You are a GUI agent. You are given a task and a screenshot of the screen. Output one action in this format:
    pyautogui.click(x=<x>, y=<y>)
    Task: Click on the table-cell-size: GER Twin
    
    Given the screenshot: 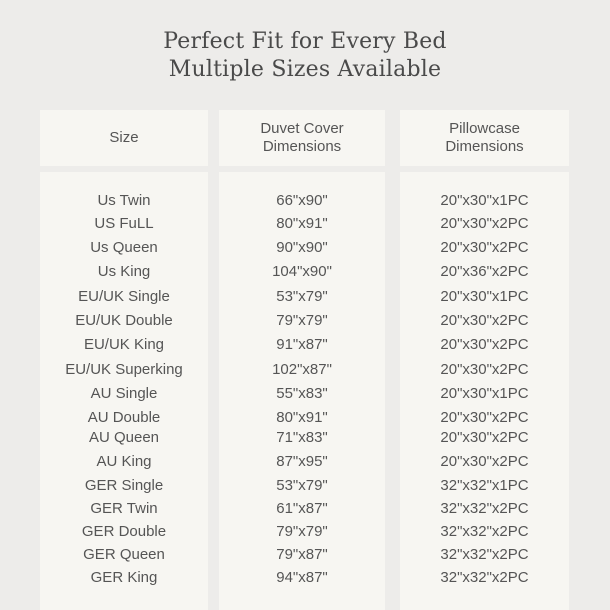 What is the action you would take?
    pyautogui.click(x=124, y=508)
    